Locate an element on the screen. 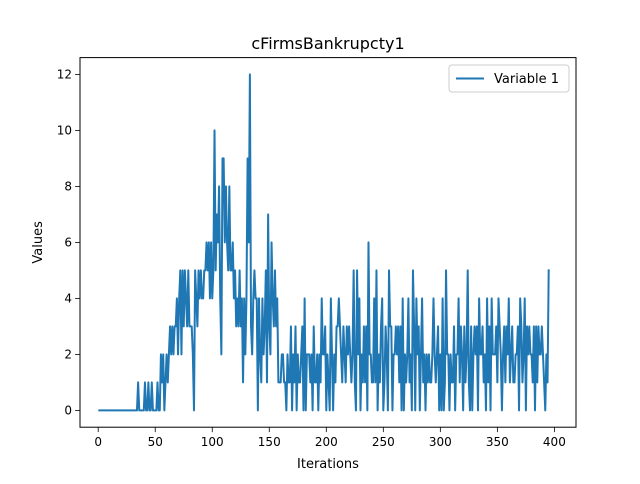  legend-label: Variable 1 is located at coordinates (526, 79).